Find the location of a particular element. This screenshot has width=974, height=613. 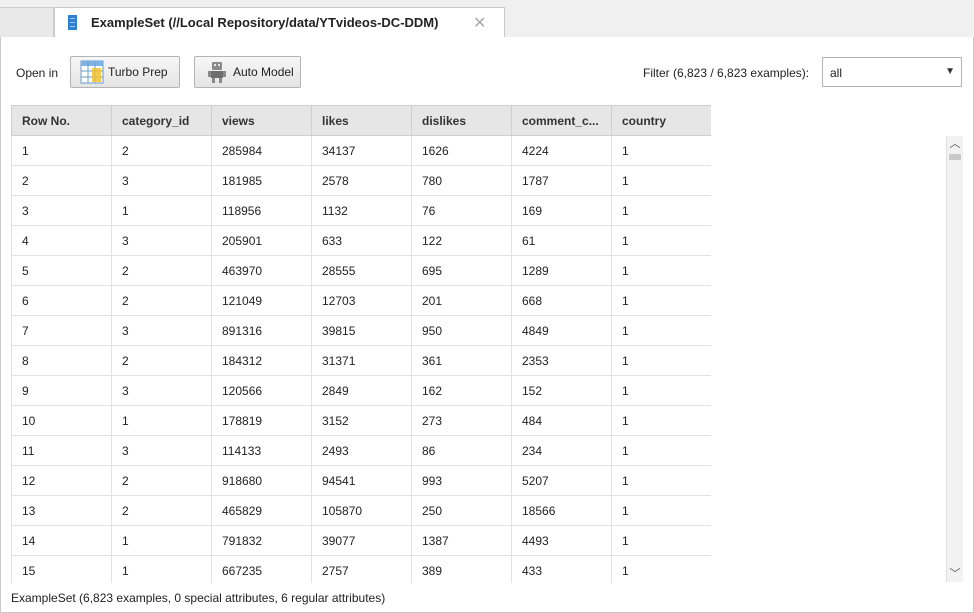

table-row: 11 3 114133 2493 86 234 1 is located at coordinates (361, 450).